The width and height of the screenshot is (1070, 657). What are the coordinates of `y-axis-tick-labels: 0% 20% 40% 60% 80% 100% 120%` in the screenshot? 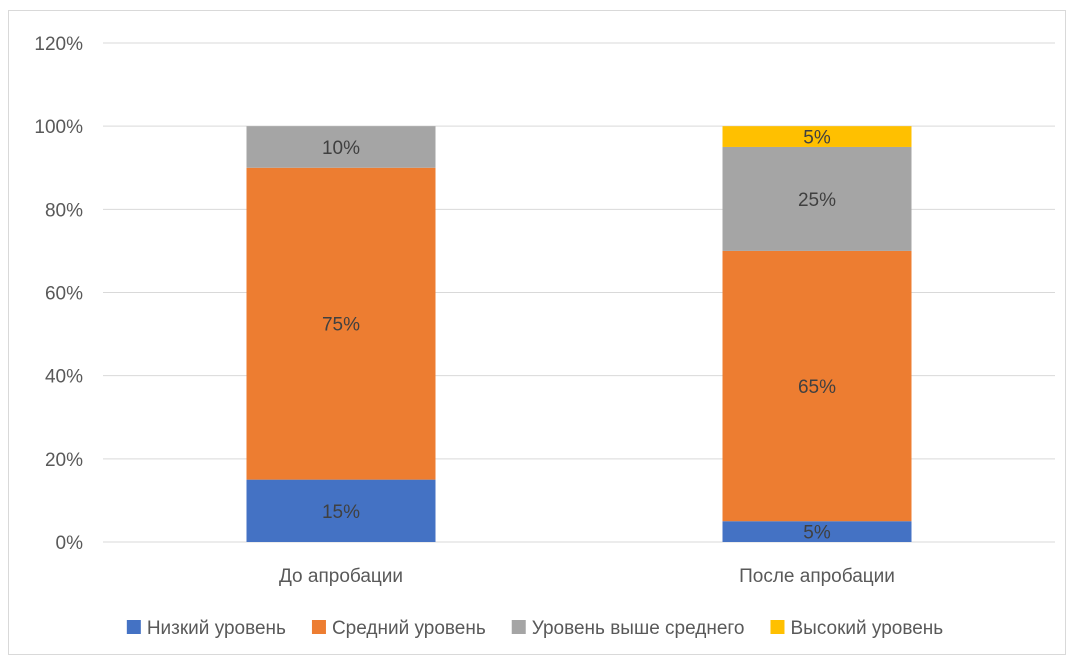 It's located at (58, 294).